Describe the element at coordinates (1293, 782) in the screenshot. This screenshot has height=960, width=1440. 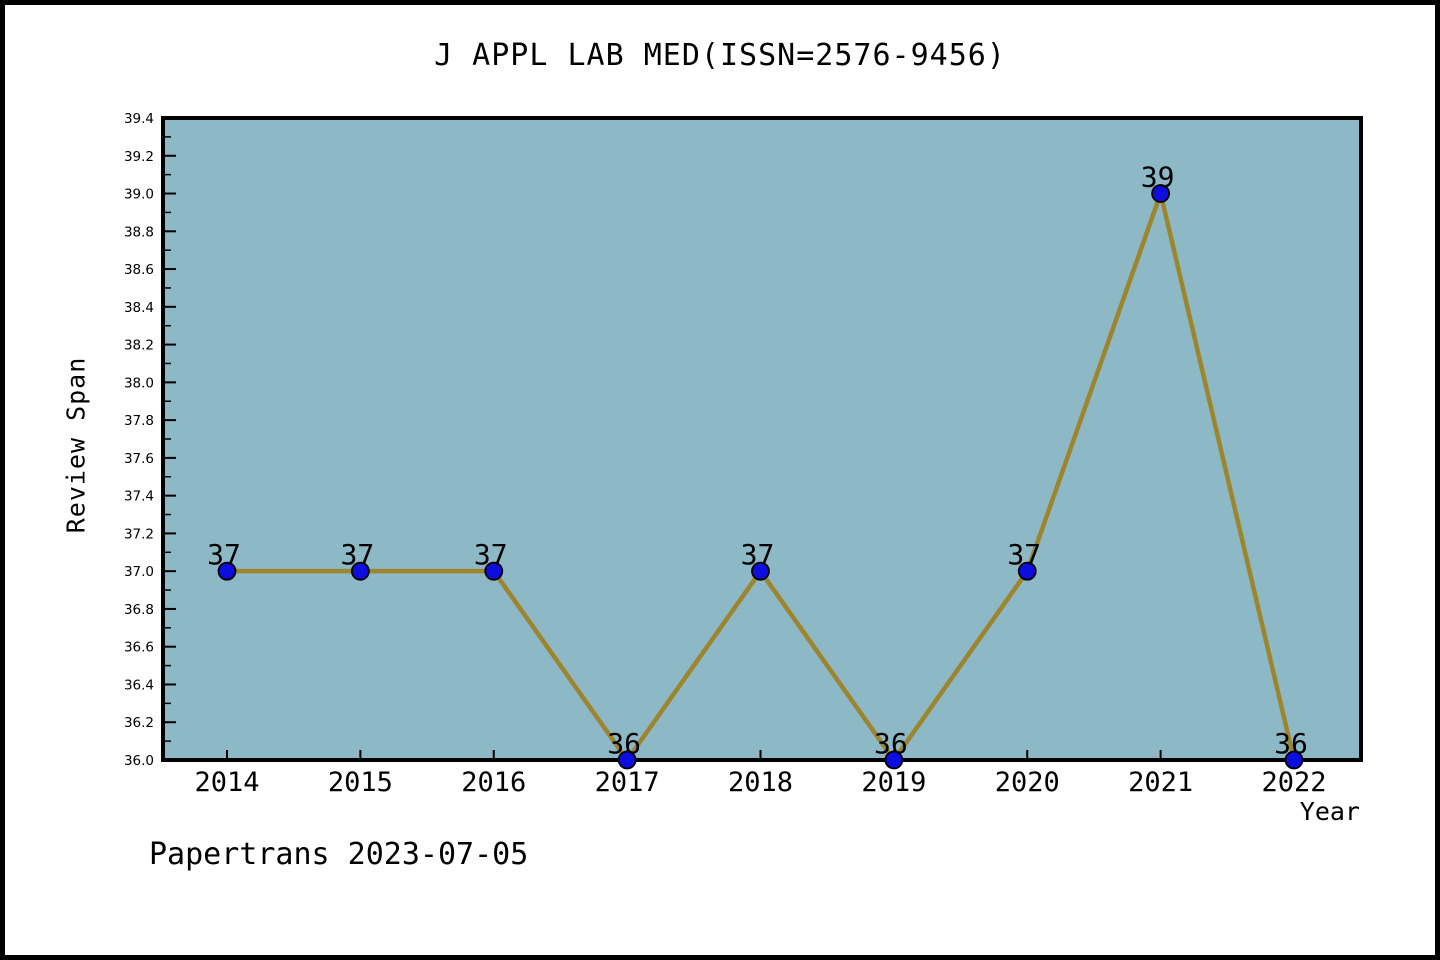
I see `x-tick-label: 2022` at that location.